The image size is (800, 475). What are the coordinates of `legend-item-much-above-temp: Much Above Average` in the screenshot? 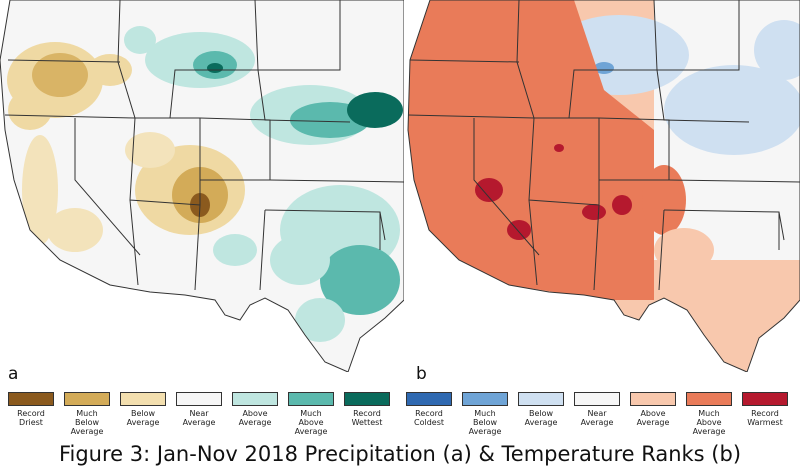 It's located at (709, 414).